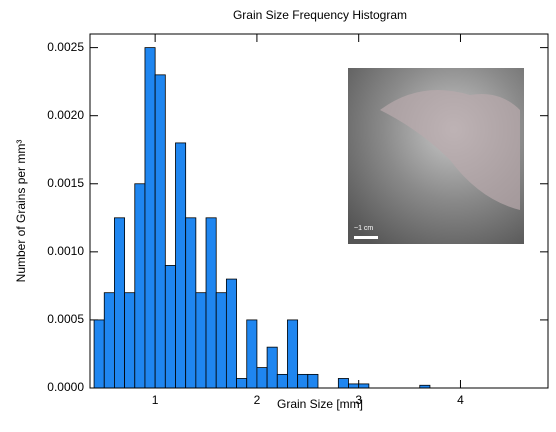 The height and width of the screenshot is (432, 556). Describe the element at coordinates (65, 319) in the screenshot. I see `y-tick-label: 0.0005` at that location.